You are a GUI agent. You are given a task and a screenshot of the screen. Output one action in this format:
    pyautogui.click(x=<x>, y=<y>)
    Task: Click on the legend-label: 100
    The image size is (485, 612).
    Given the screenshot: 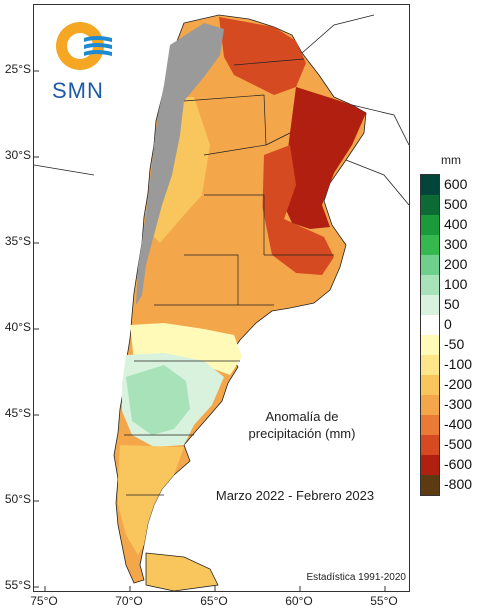 What is the action you would take?
    pyautogui.click(x=456, y=284)
    